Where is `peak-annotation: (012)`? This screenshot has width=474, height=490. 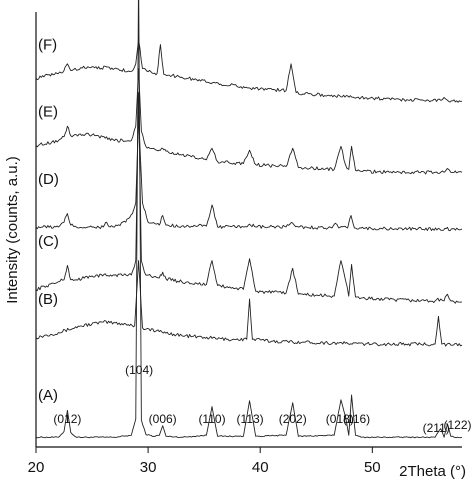
peak-annotation: (012) is located at coordinates (67, 419).